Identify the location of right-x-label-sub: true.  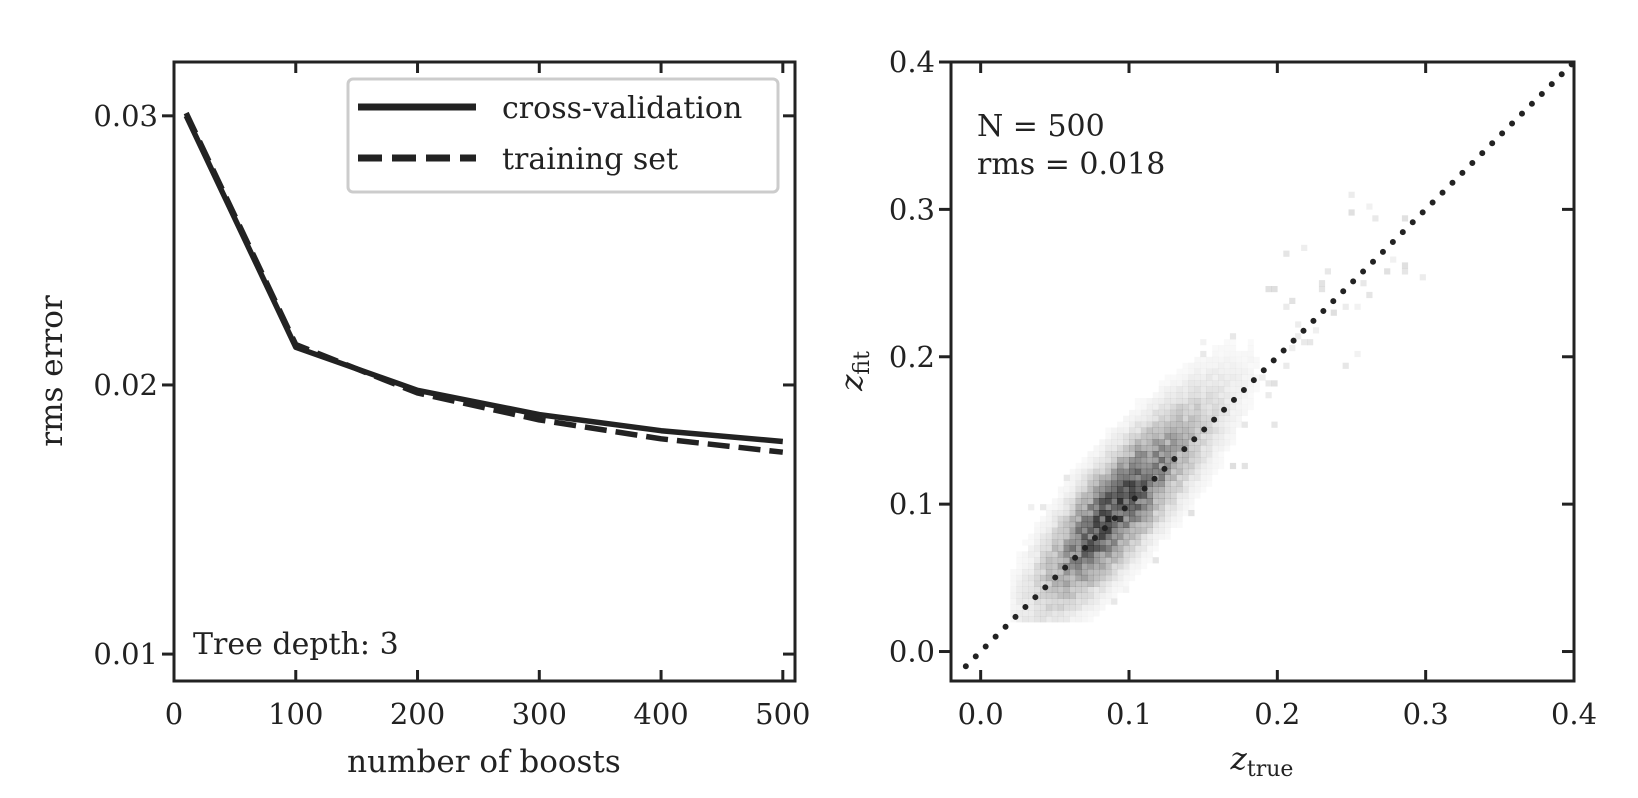
(1270, 769).